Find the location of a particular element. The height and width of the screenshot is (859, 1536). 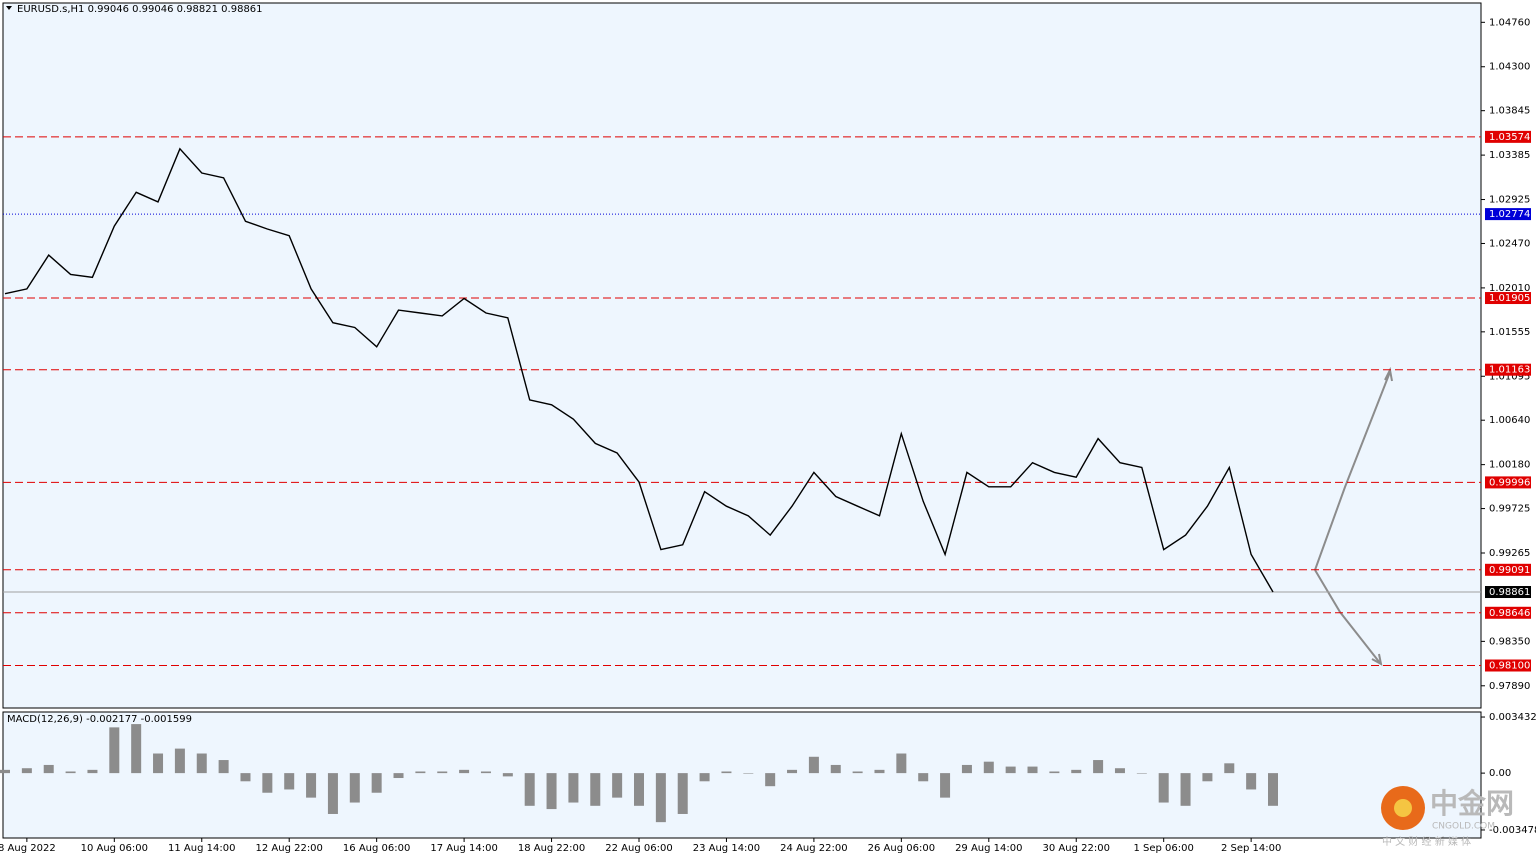

x-tick-label: 1 Sep 06:00 is located at coordinates (1163, 848).